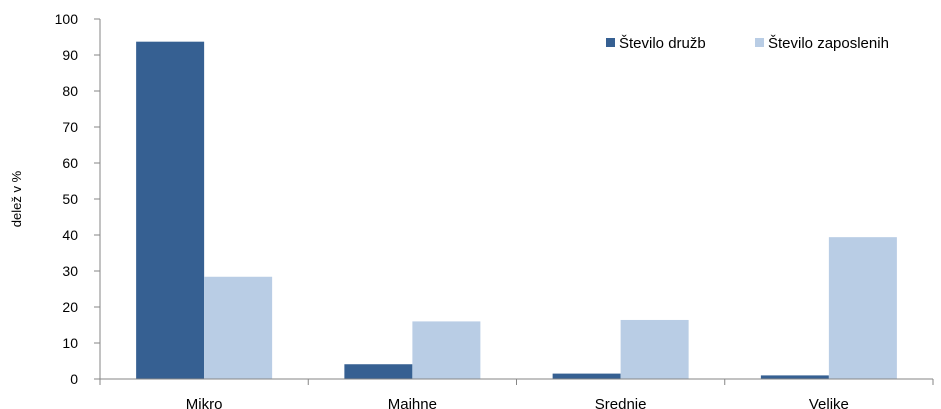 The height and width of the screenshot is (409, 941). Describe the element at coordinates (204, 402) in the screenshot. I see `x-tick-label-mikro: Mikro` at that location.